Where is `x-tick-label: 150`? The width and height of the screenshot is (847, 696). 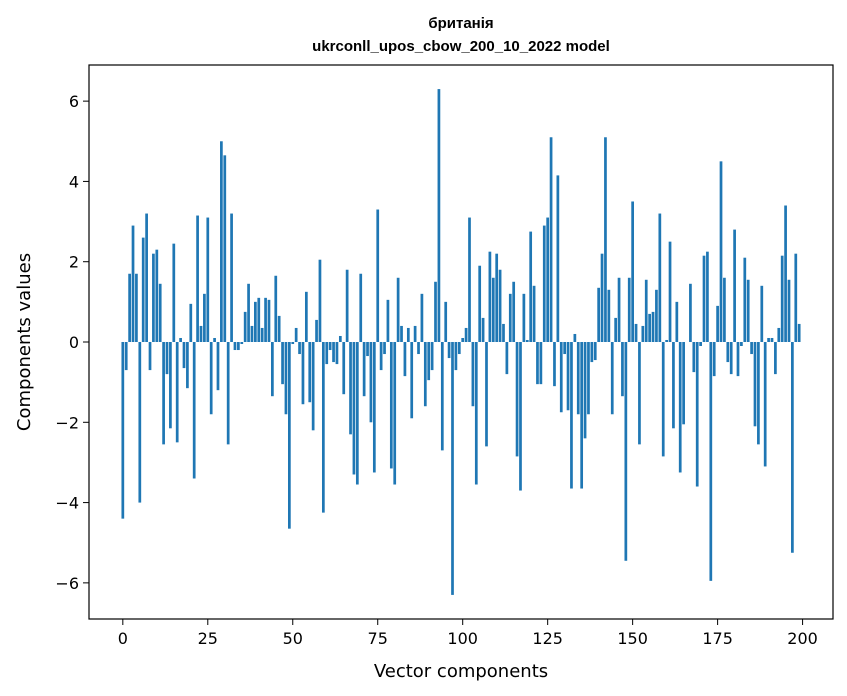
x-tick-label: 150 is located at coordinates (632, 638).